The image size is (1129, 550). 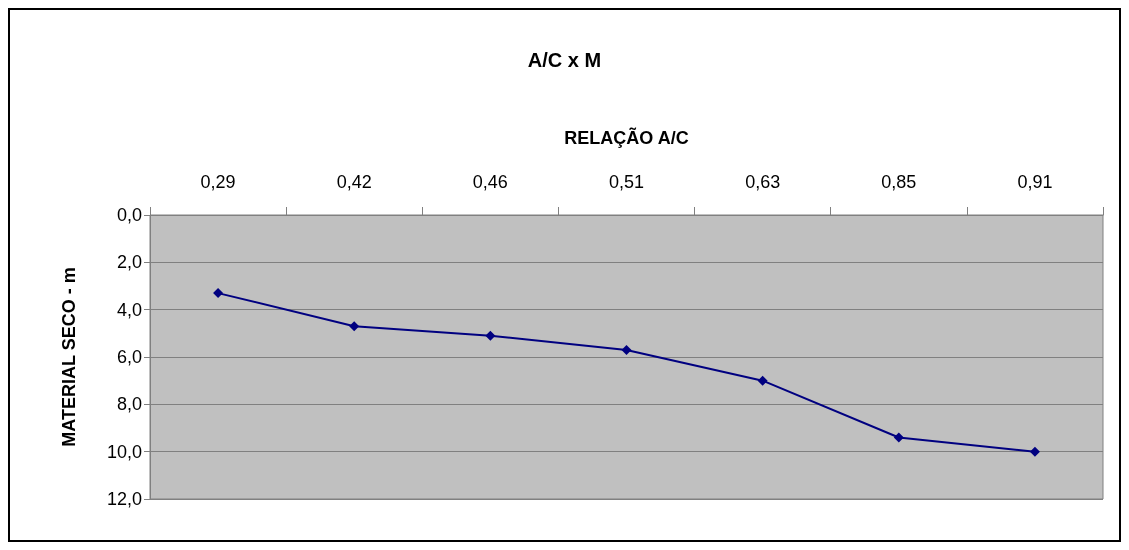 I want to click on y-tick-label: 4,0, so click(x=129, y=309).